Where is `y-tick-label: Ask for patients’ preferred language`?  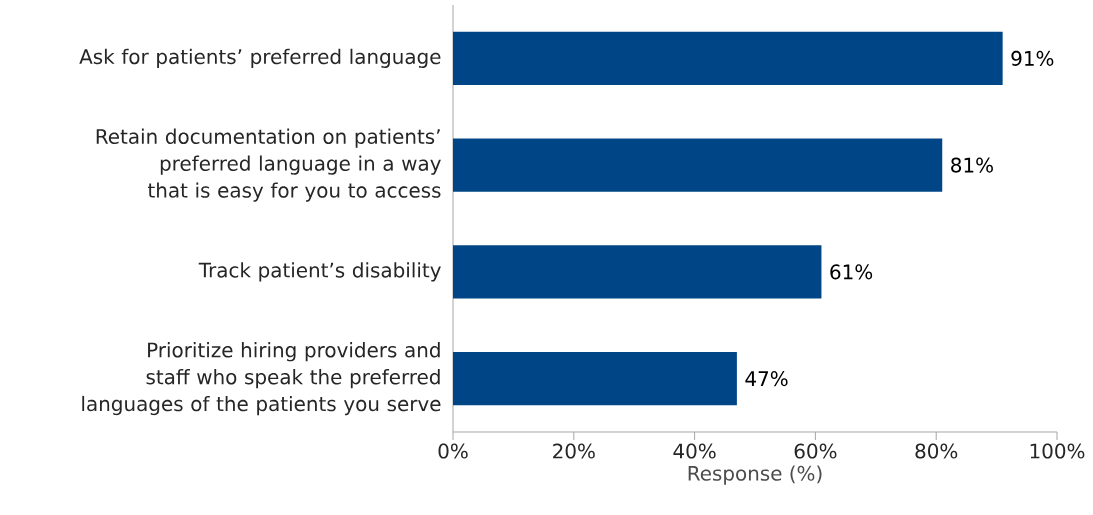 y-tick-label: Ask for patients’ preferred language is located at coordinates (260, 58).